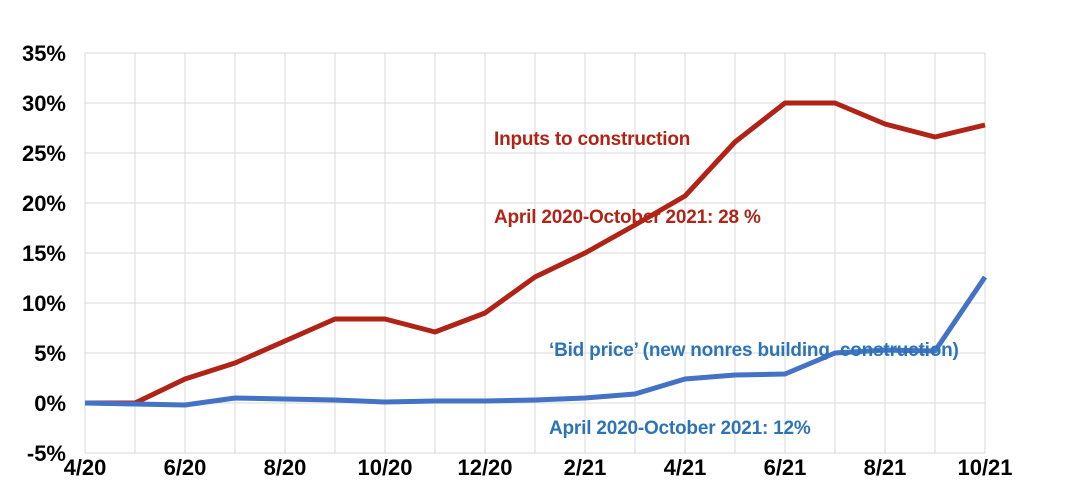 The width and height of the screenshot is (1080, 486). Describe the element at coordinates (185, 467) in the screenshot. I see `x-tick-label: 6/20` at that location.